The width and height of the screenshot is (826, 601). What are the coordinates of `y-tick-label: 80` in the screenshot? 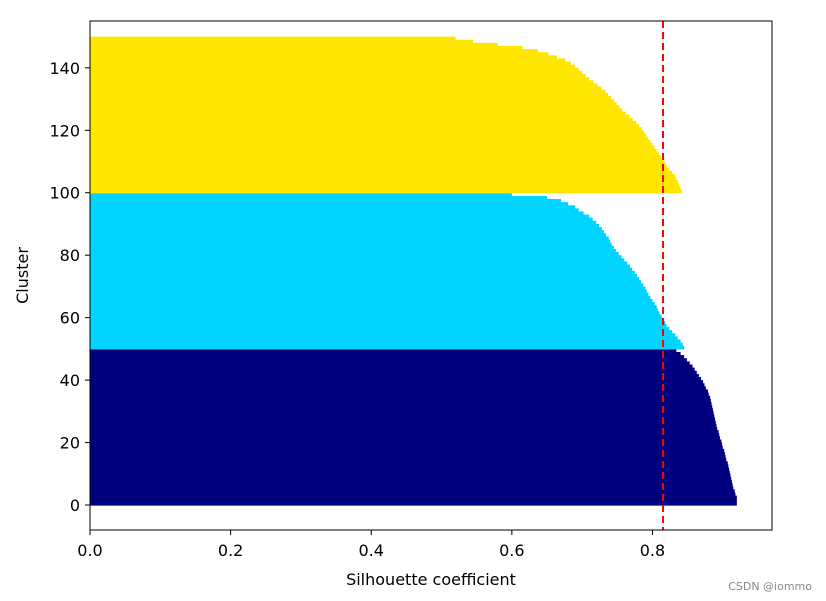 It's located at (70, 255).